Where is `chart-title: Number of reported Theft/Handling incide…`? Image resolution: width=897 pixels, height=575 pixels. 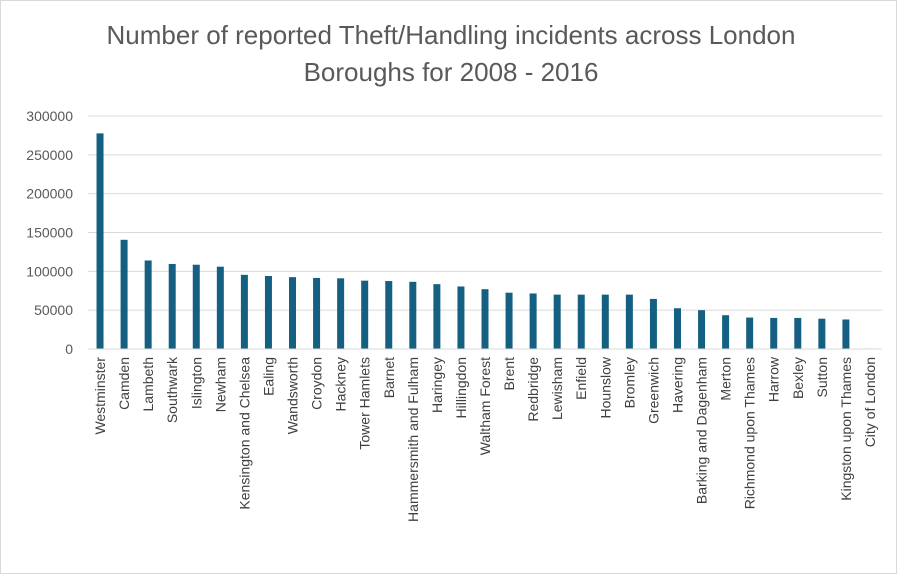
chart-title: Number of reported Theft/Handling incide… is located at coordinates (451, 54).